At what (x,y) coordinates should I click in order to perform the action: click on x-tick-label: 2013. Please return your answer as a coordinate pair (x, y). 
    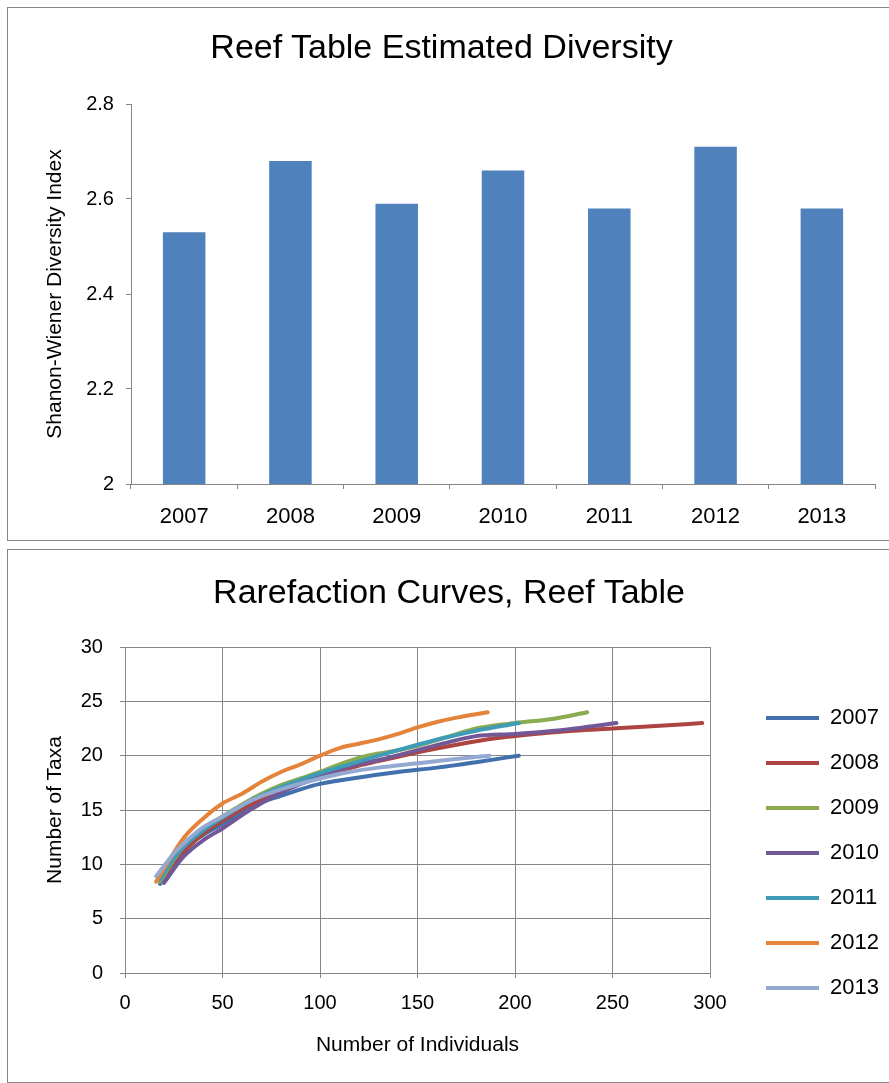
    Looking at the image, I should click on (822, 516).